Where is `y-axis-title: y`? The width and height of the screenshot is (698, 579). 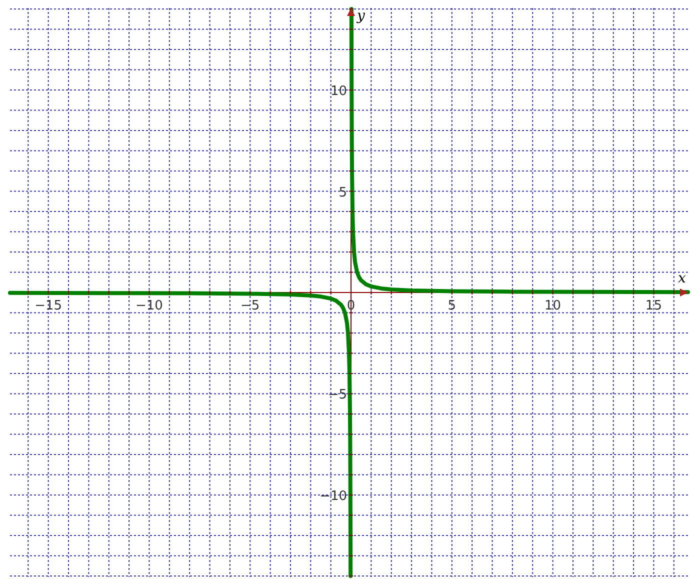
y-axis-title: y is located at coordinates (361, 16).